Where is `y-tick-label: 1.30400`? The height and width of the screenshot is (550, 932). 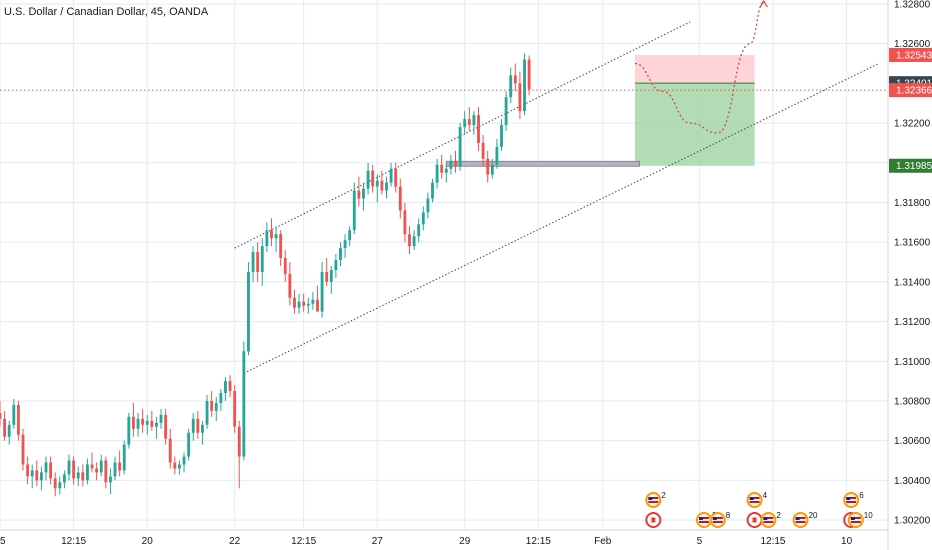
y-tick-label: 1.30400 is located at coordinates (912, 481).